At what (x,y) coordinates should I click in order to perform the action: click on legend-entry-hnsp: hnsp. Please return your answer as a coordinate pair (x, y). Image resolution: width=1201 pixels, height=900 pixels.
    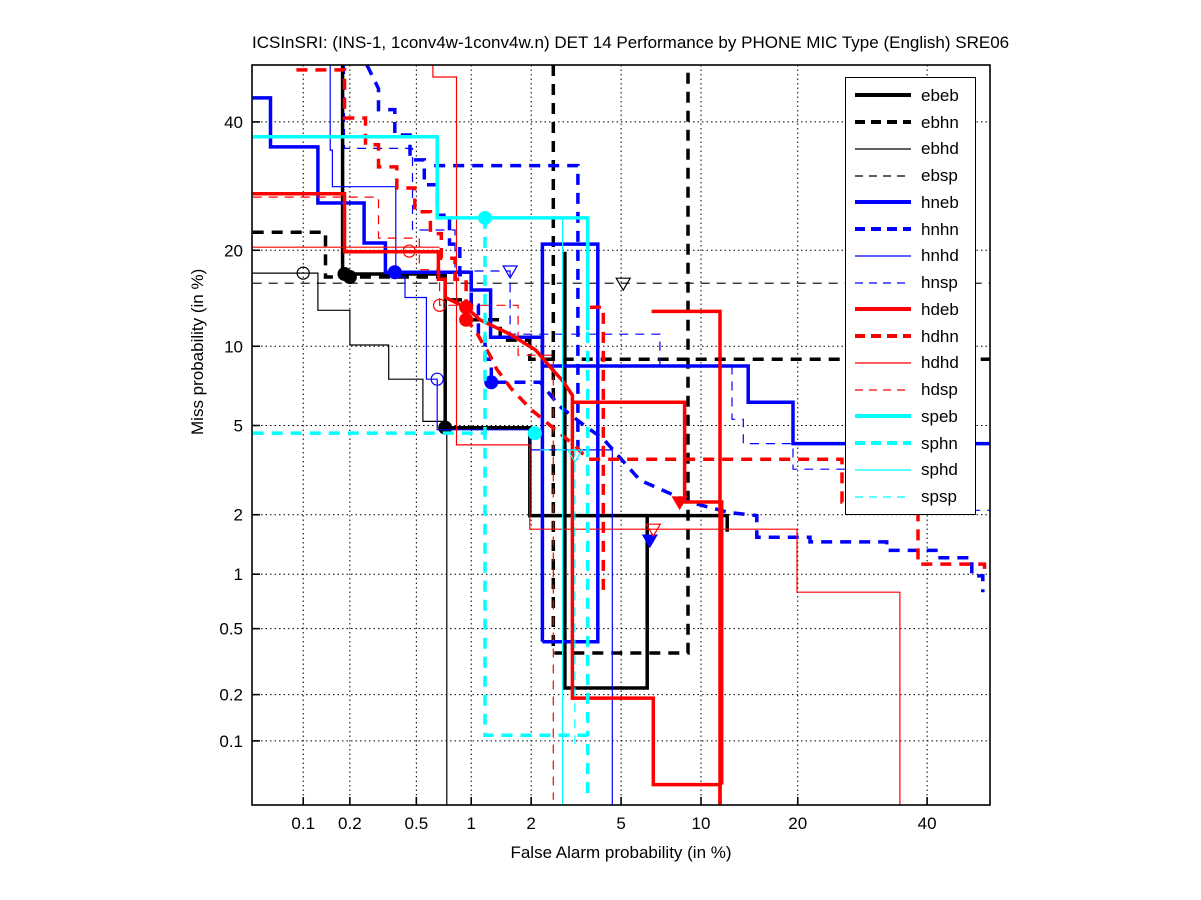
    Looking at the image, I should click on (914, 283).